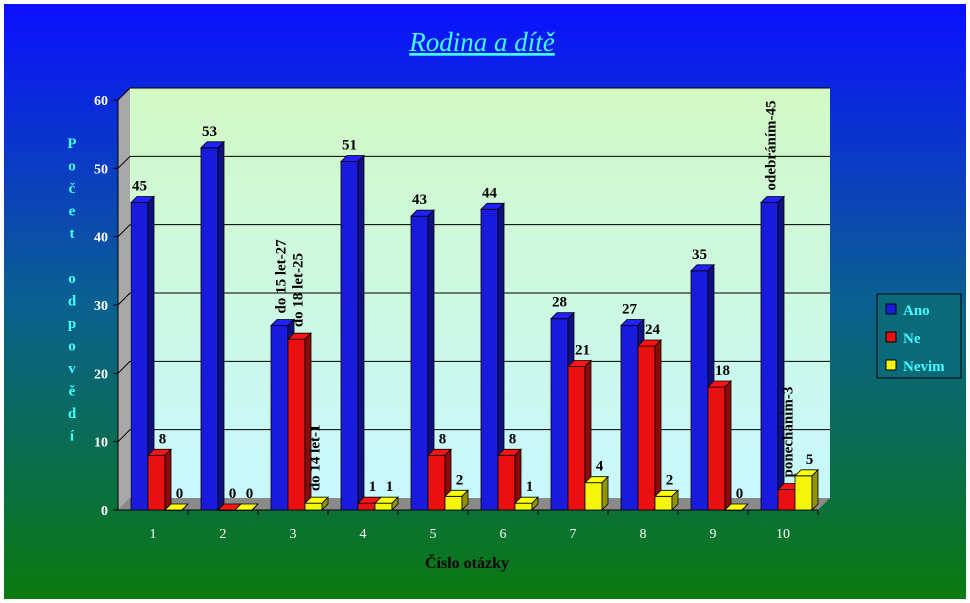 Image resolution: width=970 pixels, height=603 pixels. I want to click on x-tick-label: 1, so click(153, 534).